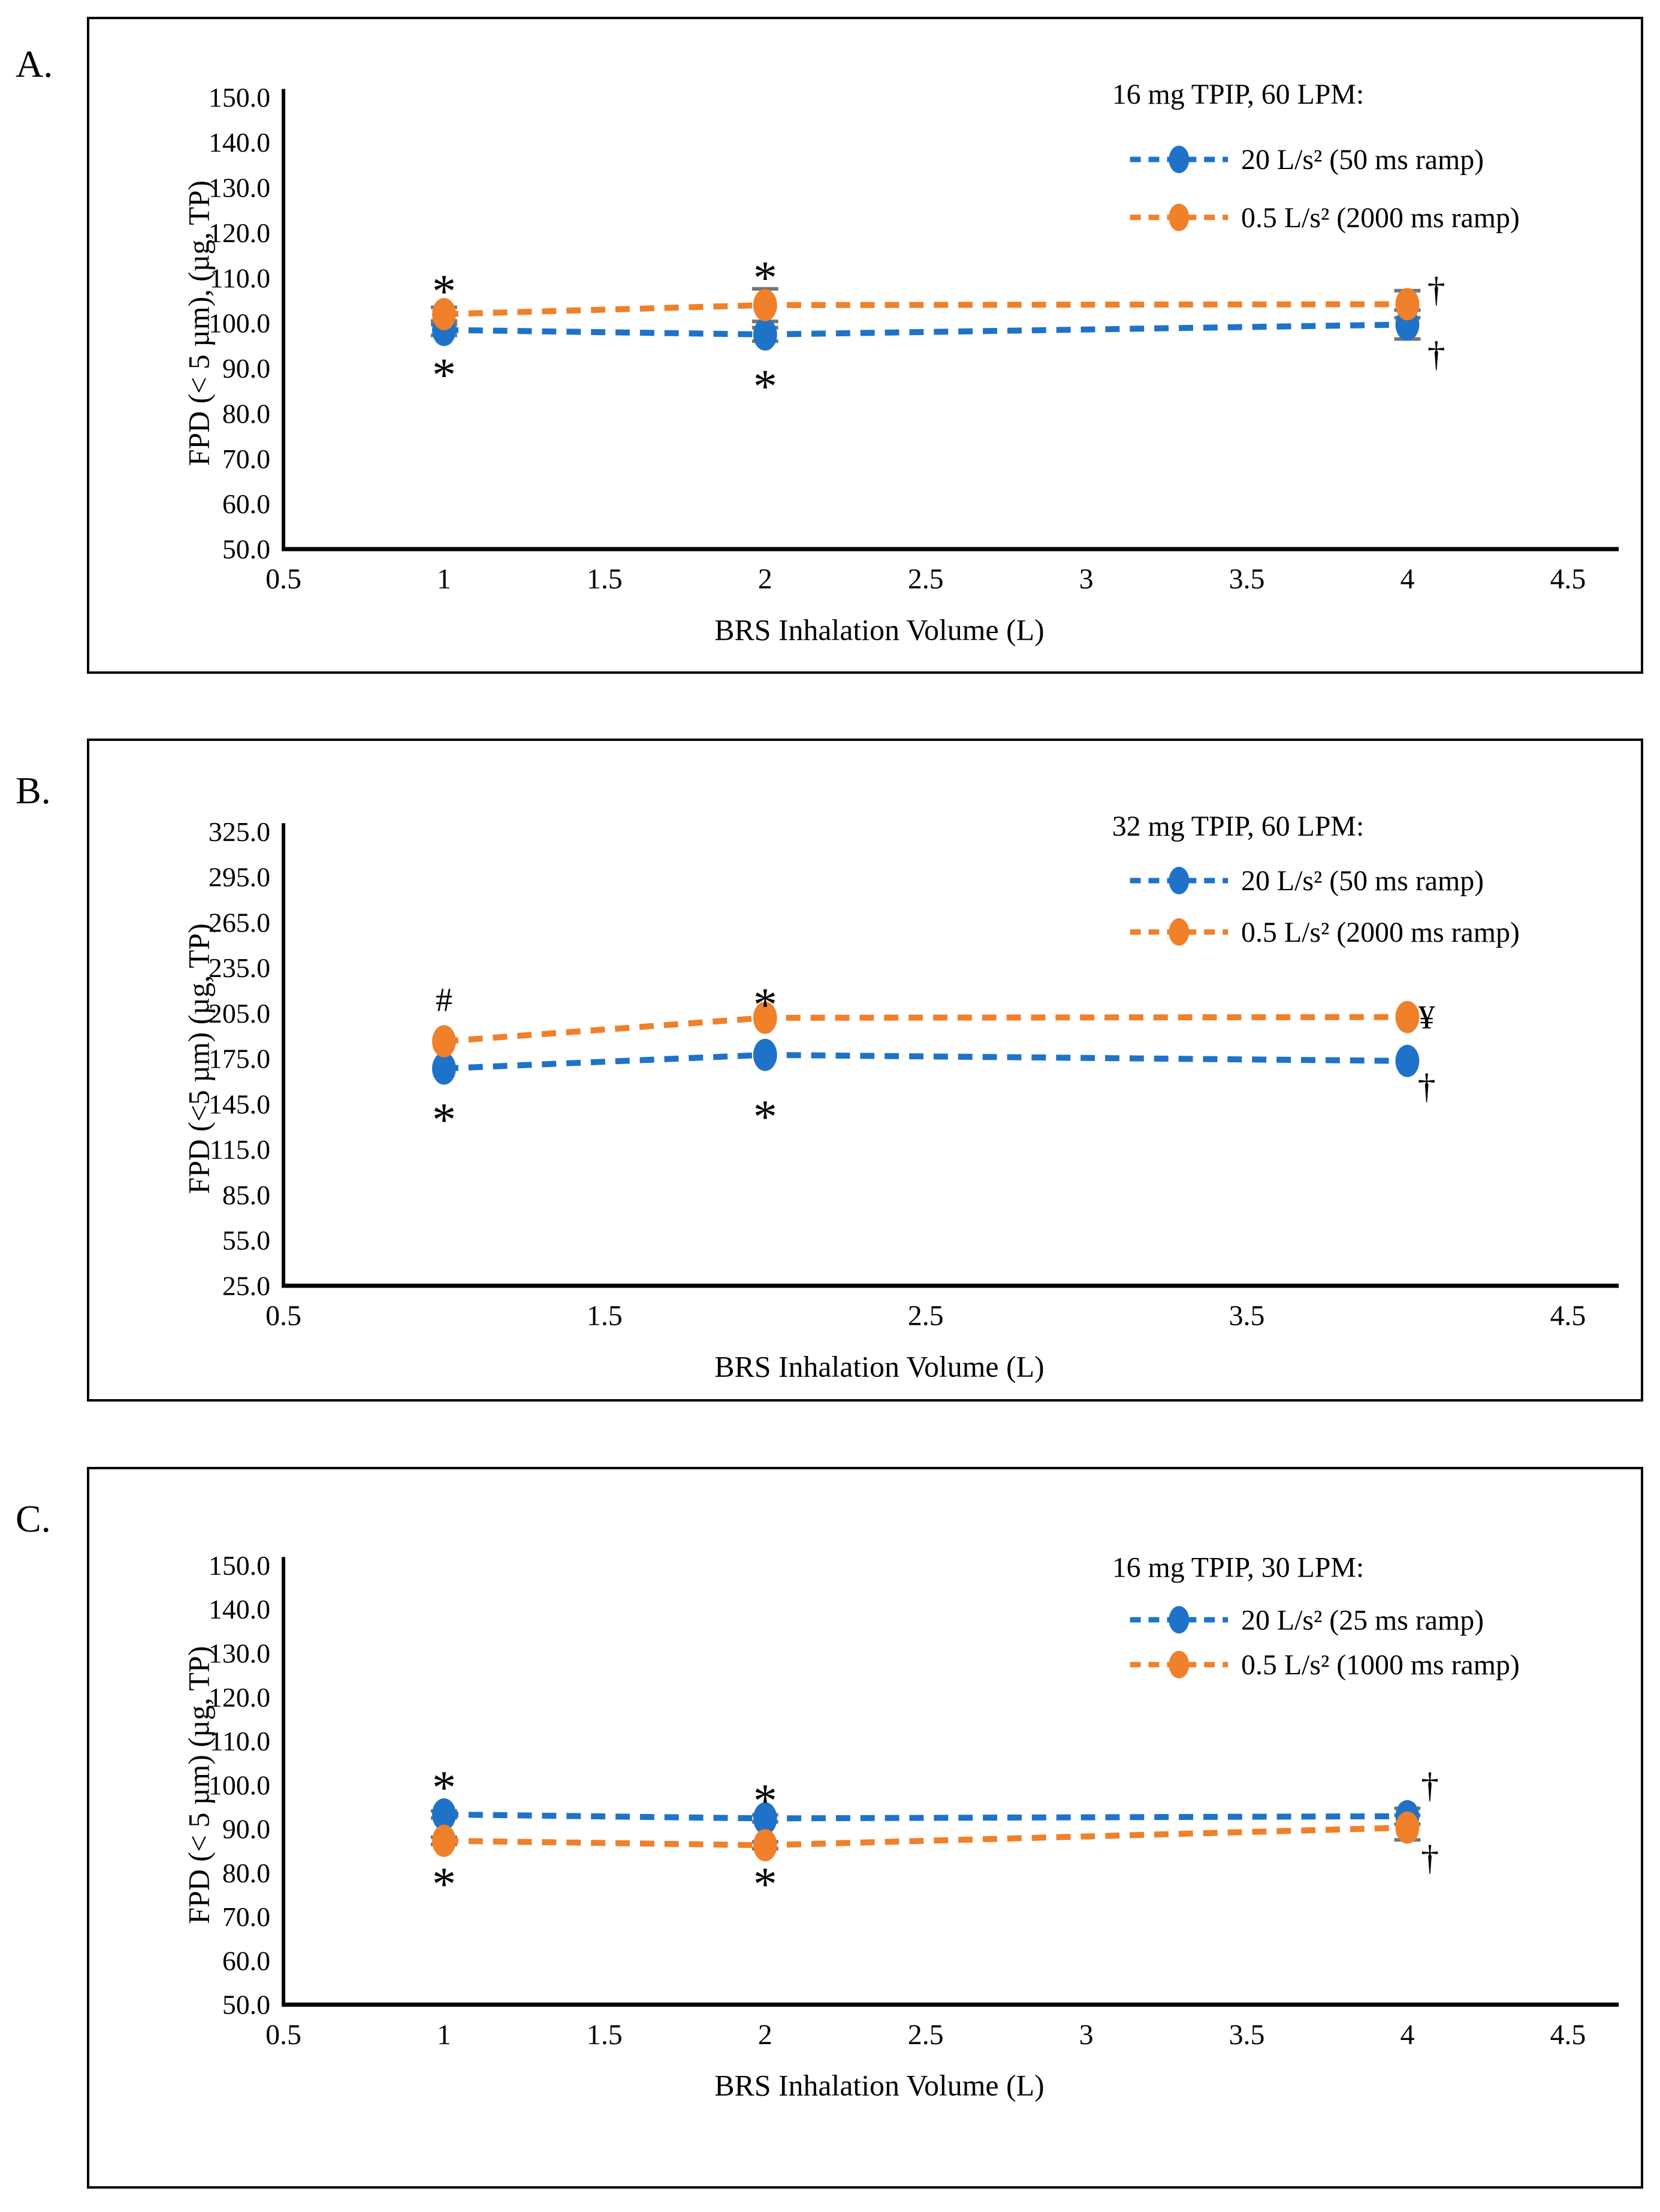 The width and height of the screenshot is (1660, 2212). What do you see at coordinates (1238, 826) in the screenshot?
I see `legend-title: 32 mg TPIP, 60 LPM:` at bounding box center [1238, 826].